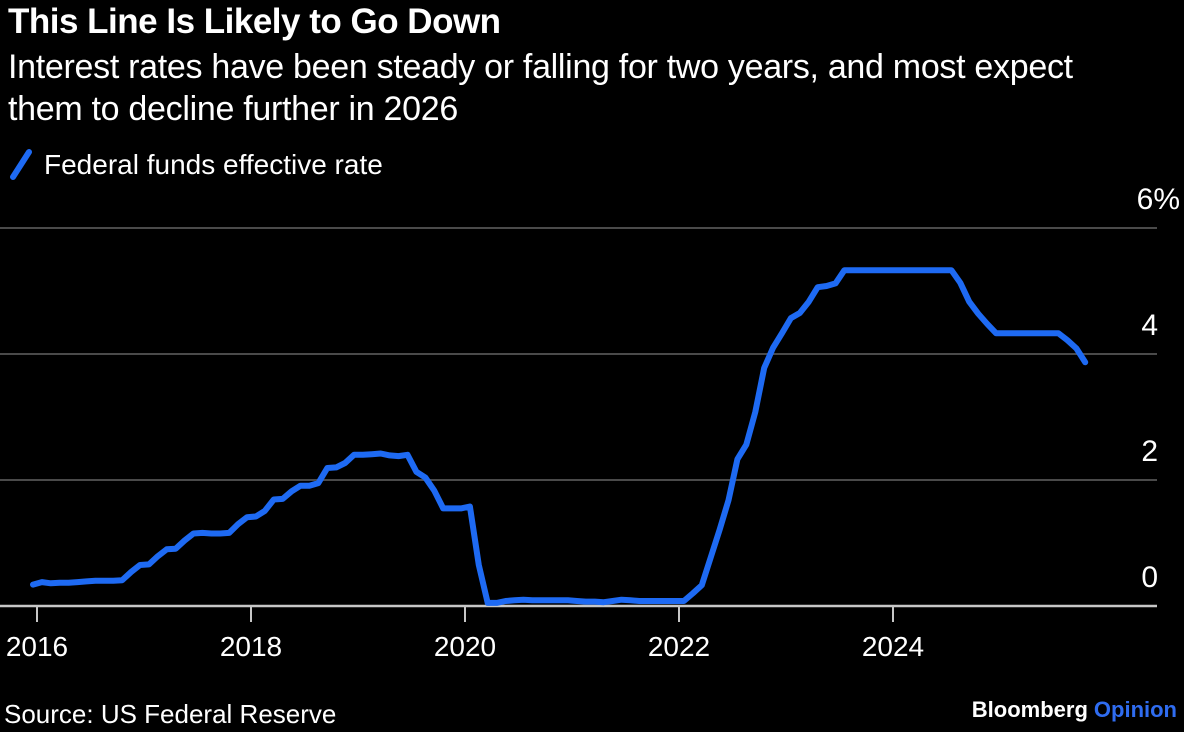  Describe the element at coordinates (1135, 709) in the screenshot. I see `opinion-wordmark: Opinion` at that location.